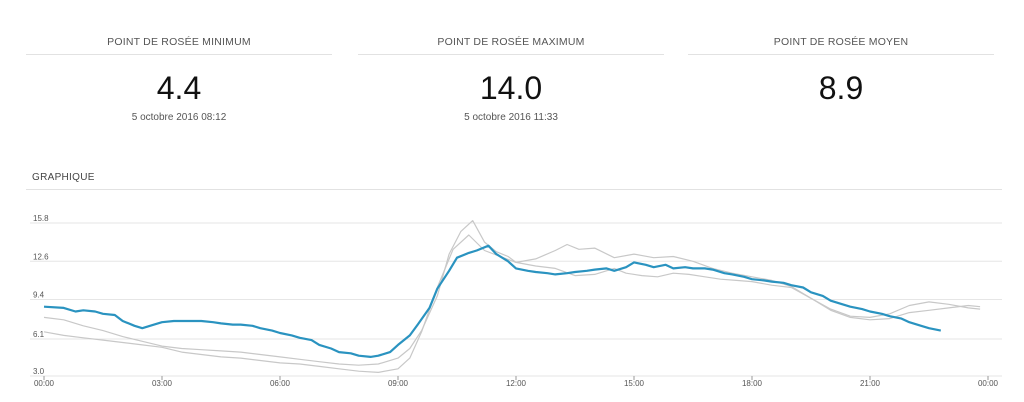 The height and width of the screenshot is (402, 1024). I want to click on stat-timestamp: 5 octobre 2016 08:12, so click(179, 117).